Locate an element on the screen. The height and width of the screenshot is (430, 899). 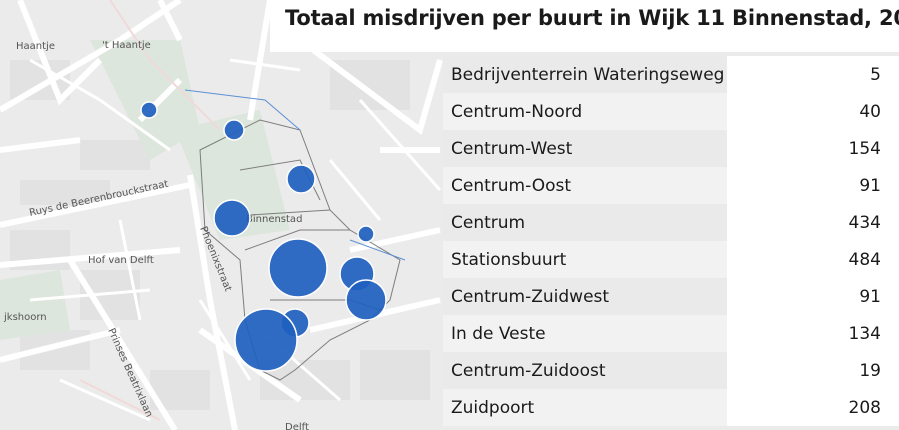
table-row: Centrum-Zuidwest 91 is located at coordinates (671, 296).